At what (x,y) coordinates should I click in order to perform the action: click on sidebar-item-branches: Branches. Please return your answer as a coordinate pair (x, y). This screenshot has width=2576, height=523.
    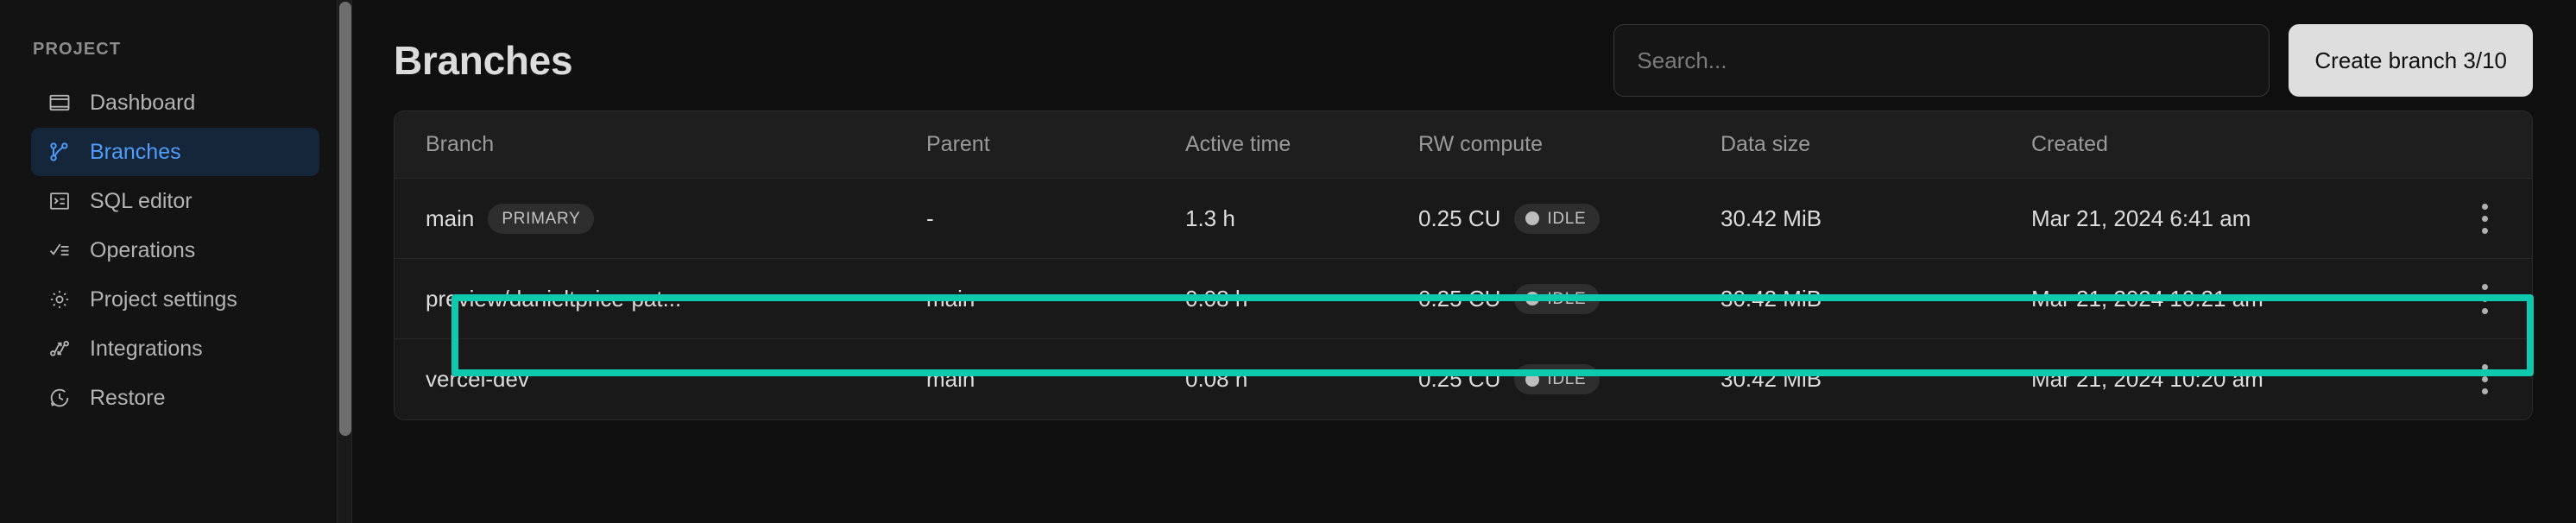
    Looking at the image, I should click on (175, 152).